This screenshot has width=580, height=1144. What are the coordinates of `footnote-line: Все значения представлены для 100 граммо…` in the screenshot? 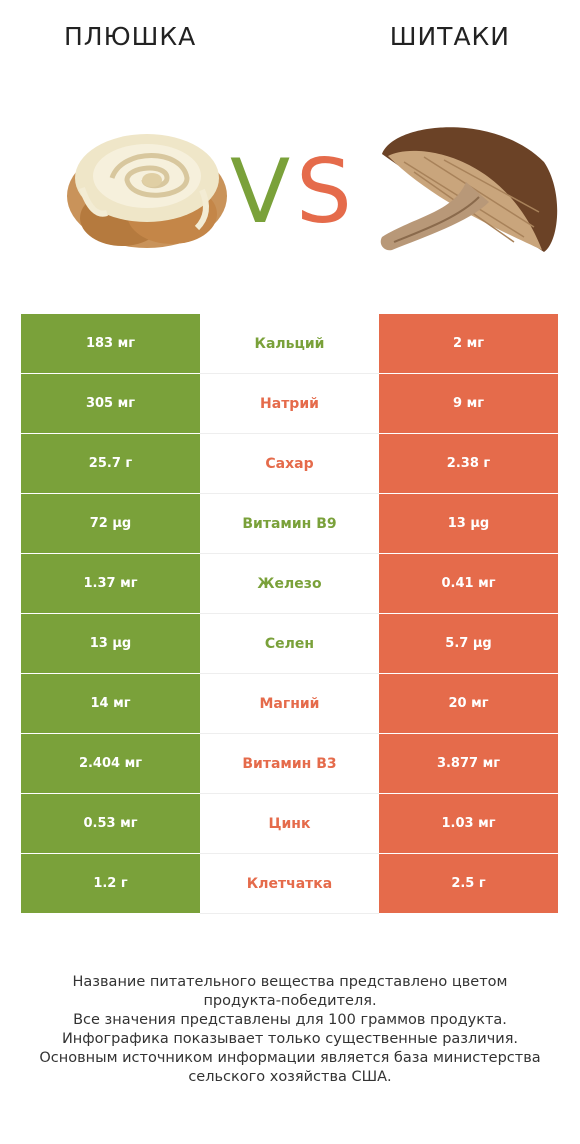 It's located at (290, 1020).